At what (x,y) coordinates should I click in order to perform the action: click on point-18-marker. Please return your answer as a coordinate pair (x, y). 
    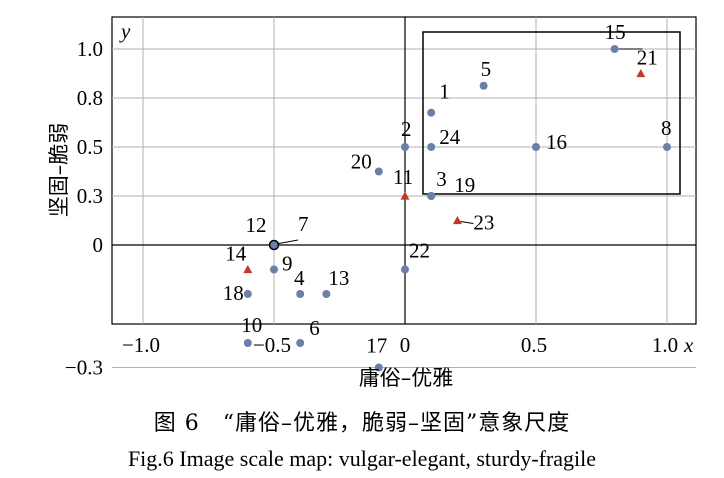
    Looking at the image, I should click on (247, 294).